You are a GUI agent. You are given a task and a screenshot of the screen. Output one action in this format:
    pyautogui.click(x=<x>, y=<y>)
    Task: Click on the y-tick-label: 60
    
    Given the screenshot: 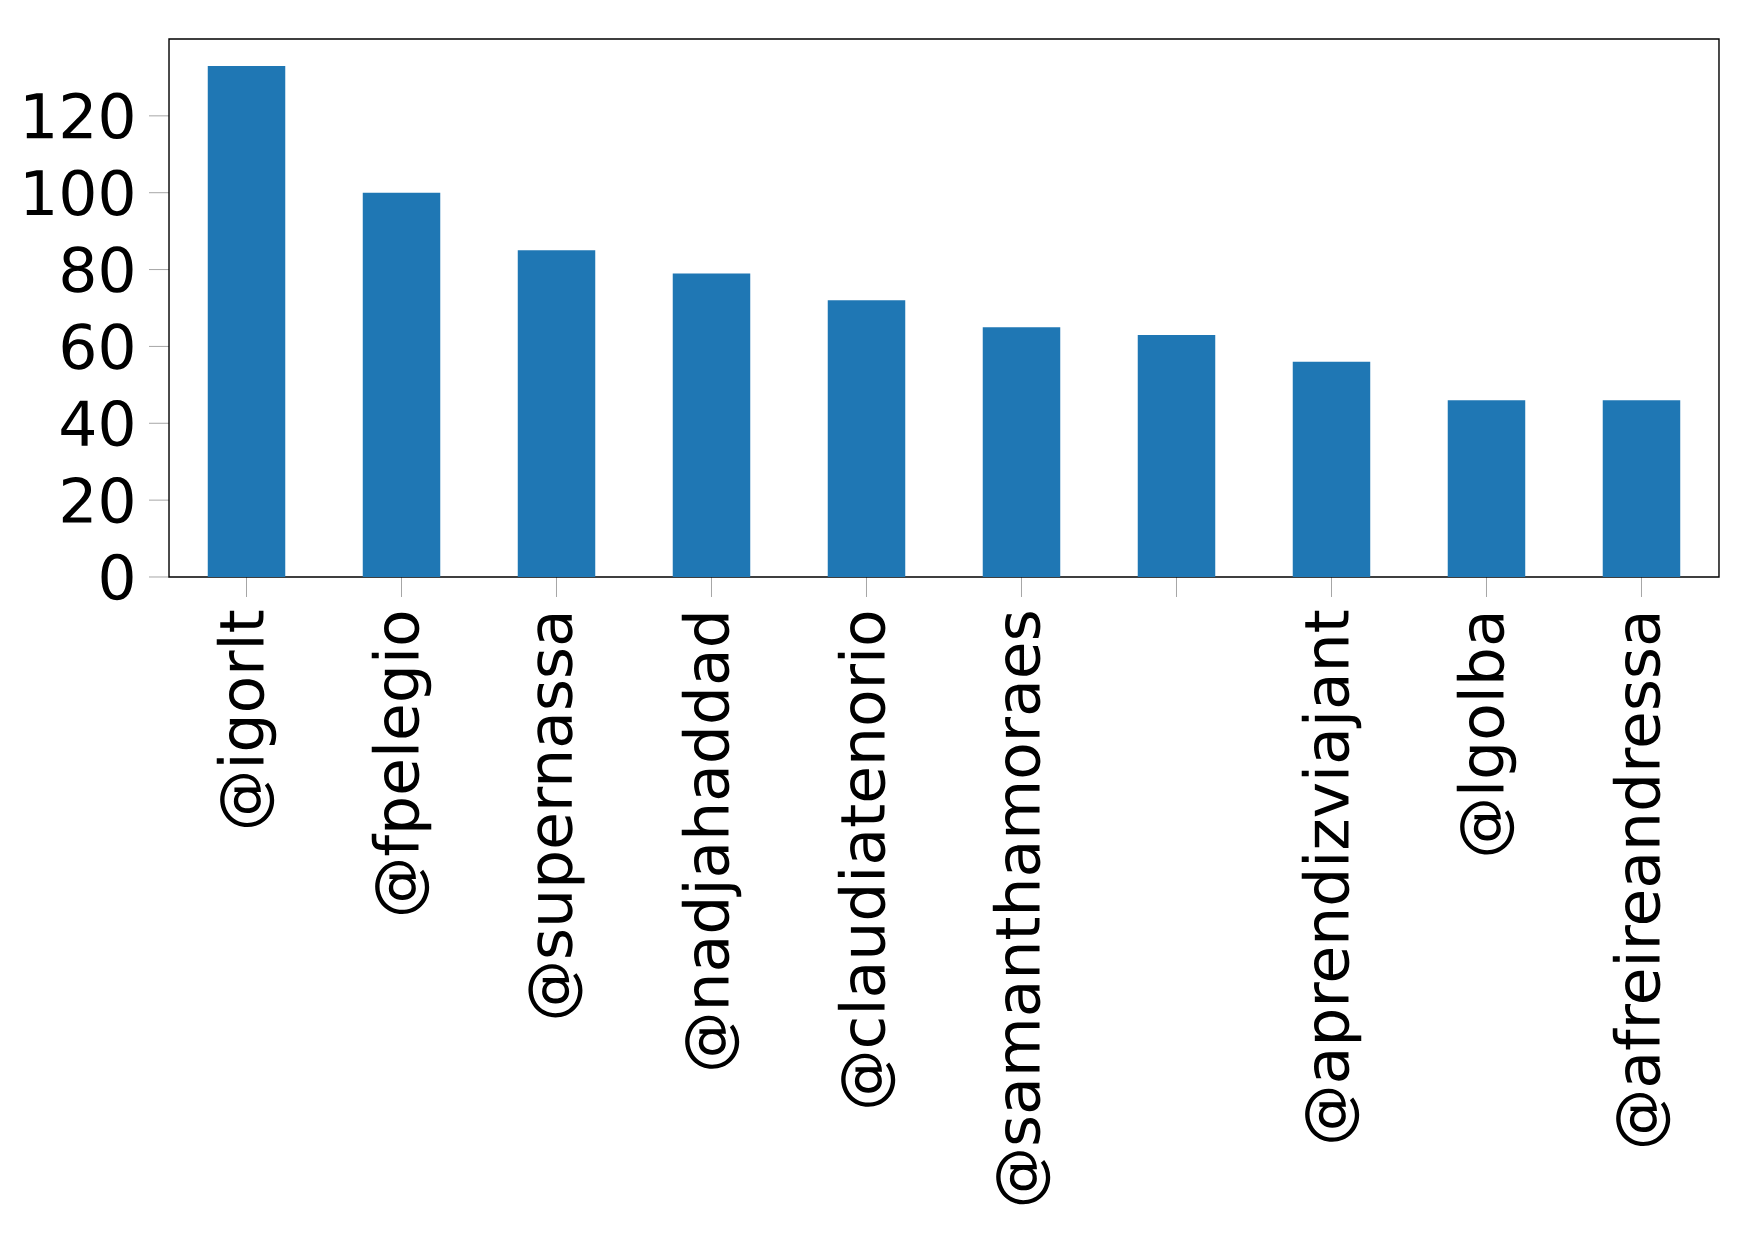 What is the action you would take?
    pyautogui.click(x=97, y=346)
    